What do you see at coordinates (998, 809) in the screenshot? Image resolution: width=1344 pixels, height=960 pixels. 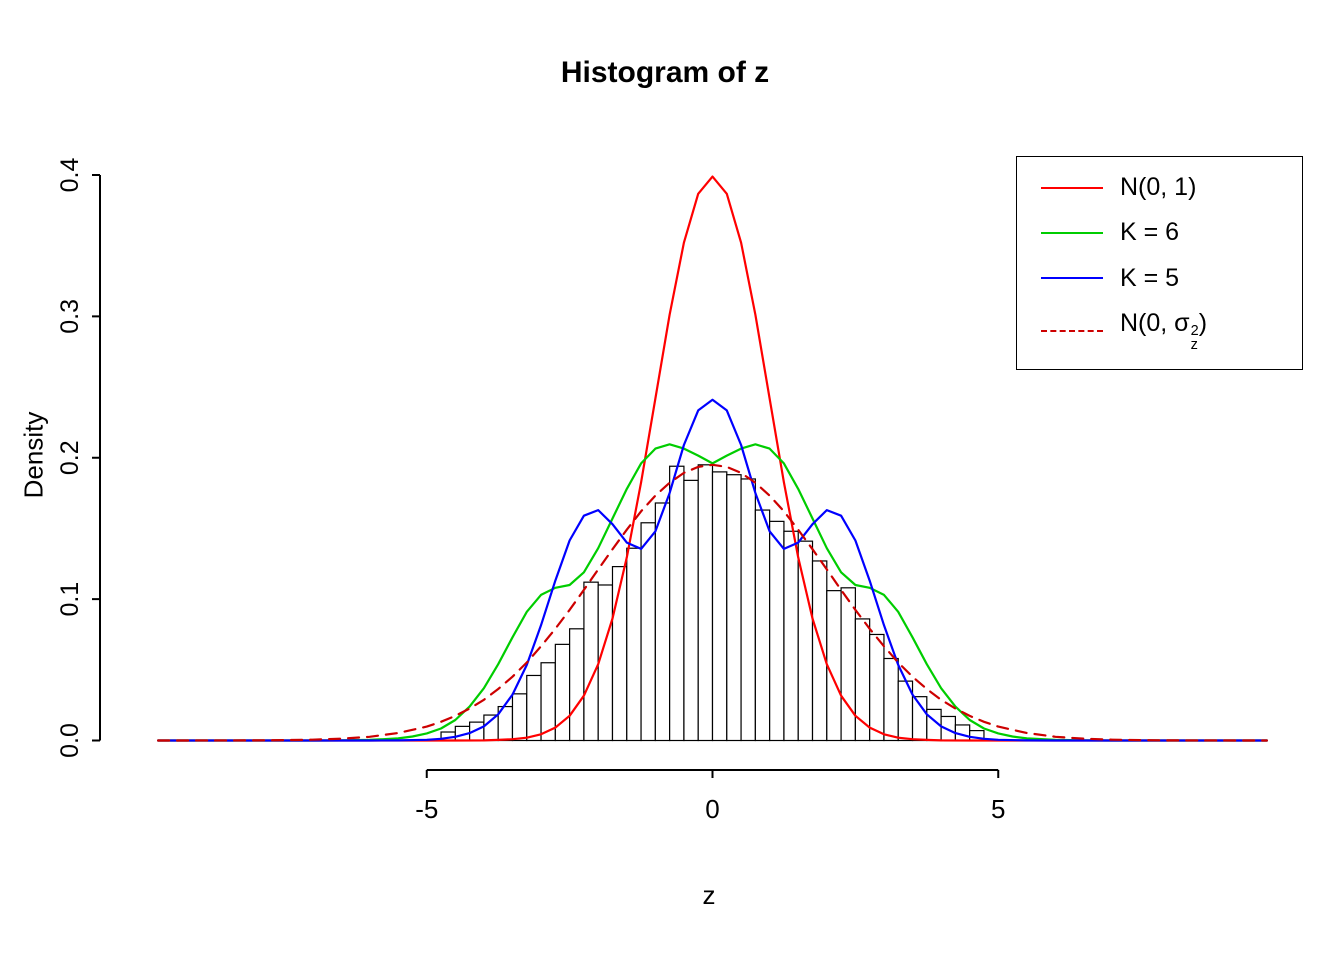 I see `x-tick-label: 5` at bounding box center [998, 809].